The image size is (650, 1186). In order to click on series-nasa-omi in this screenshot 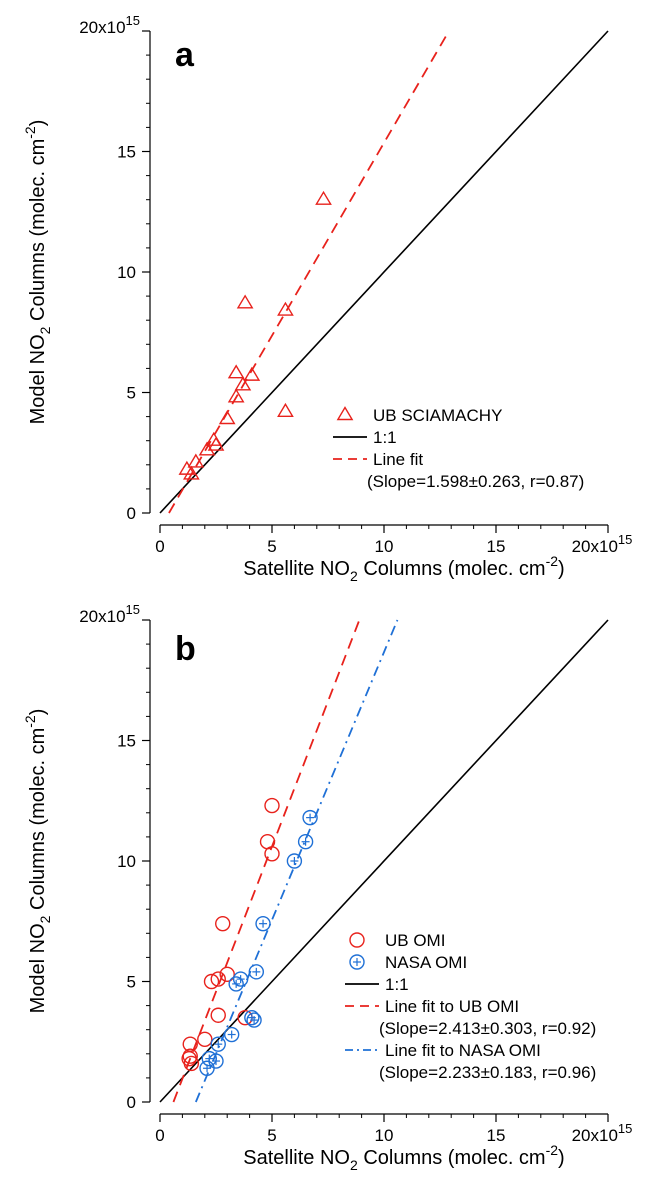, I will do `click(258, 942)`.